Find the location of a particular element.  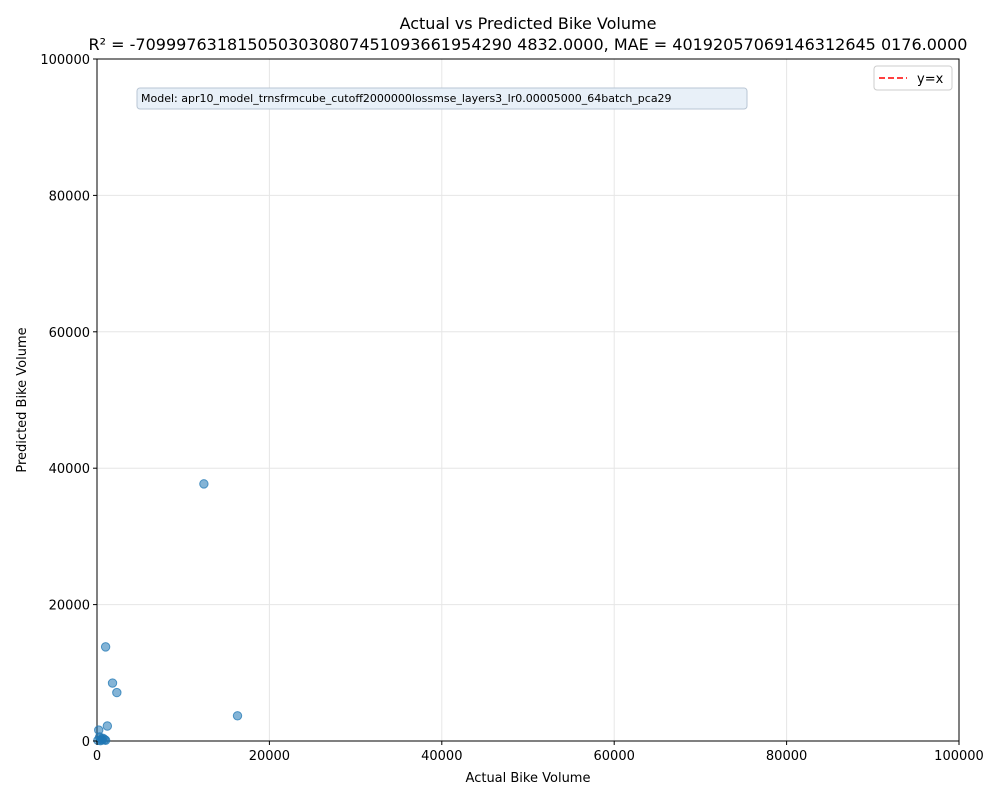

data-points is located at coordinates (168, 612).